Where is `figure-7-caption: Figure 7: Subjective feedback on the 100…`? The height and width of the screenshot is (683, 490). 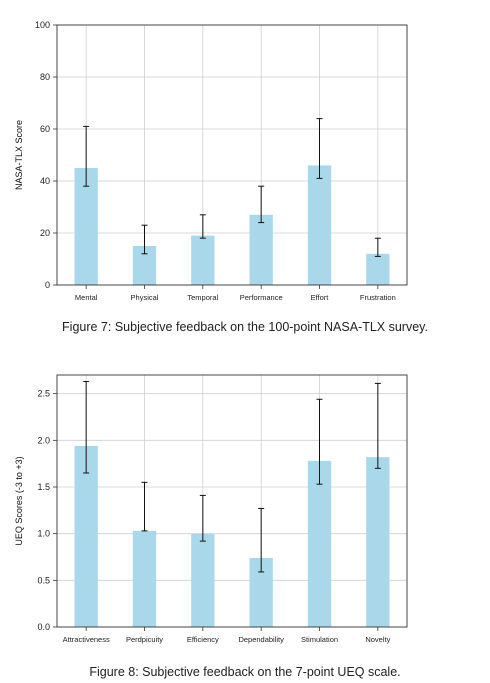
figure-7-caption: Figure 7: Subjective feedback on the 100… is located at coordinates (245, 327).